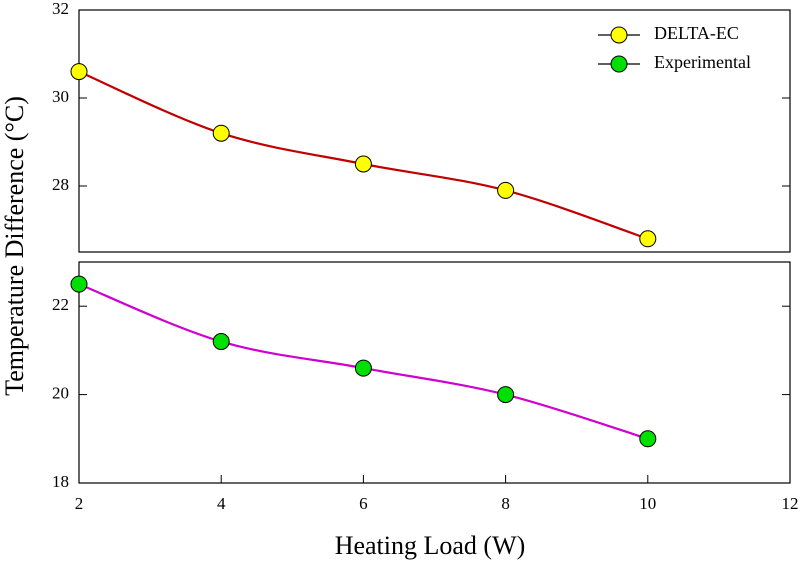 Image resolution: width=804 pixels, height=569 pixels. I want to click on y-tick-label: 28, so click(60, 184).